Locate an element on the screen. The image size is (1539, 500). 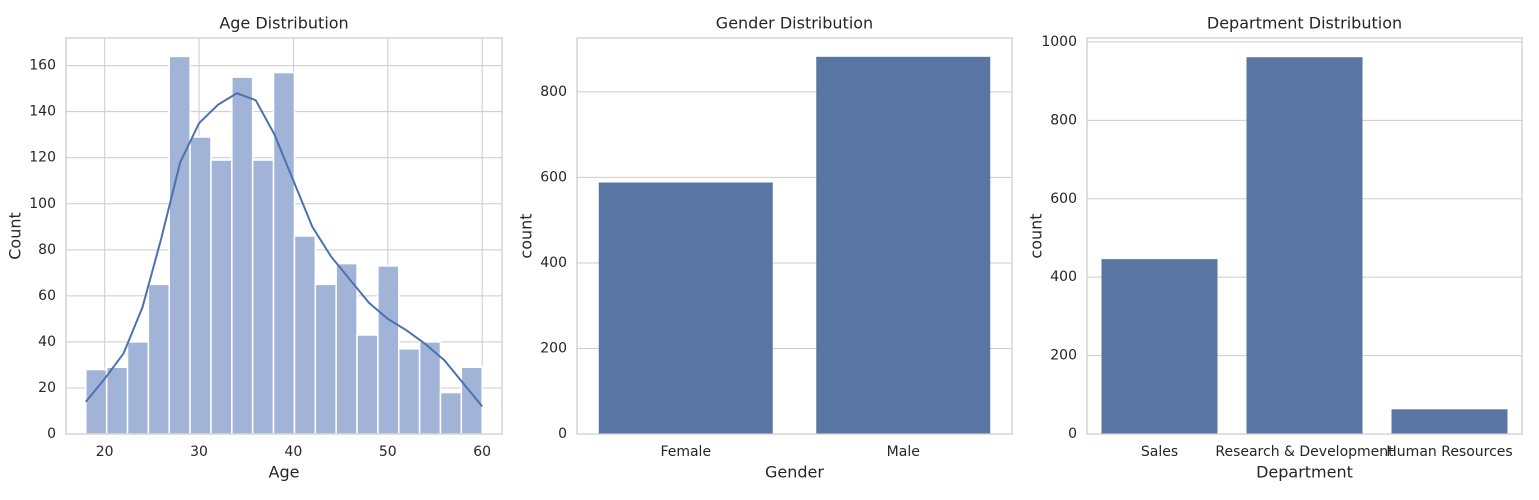
x-axis-label: Age is located at coordinates (284, 472).